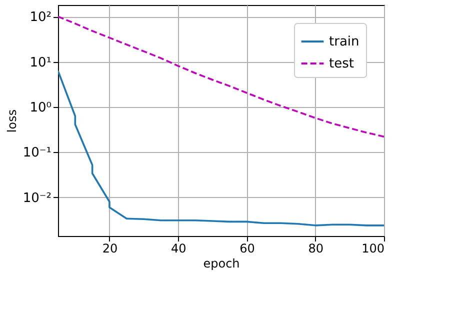 This screenshot has width=465, height=323. Describe the element at coordinates (221, 263) in the screenshot. I see `x-axis-title: epoch` at that location.